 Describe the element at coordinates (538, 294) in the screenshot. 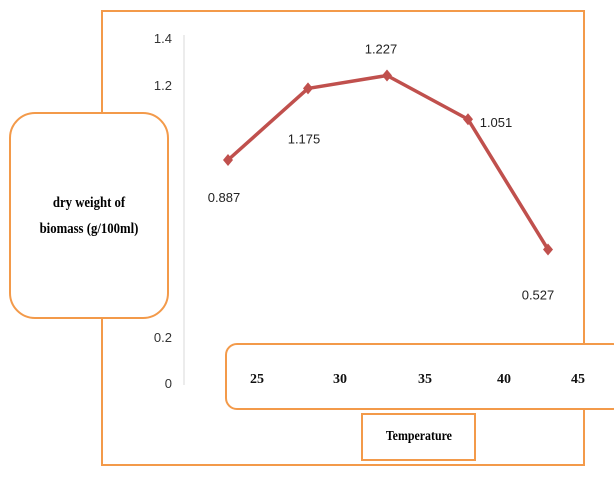

I see `data-label: 0.527` at that location.